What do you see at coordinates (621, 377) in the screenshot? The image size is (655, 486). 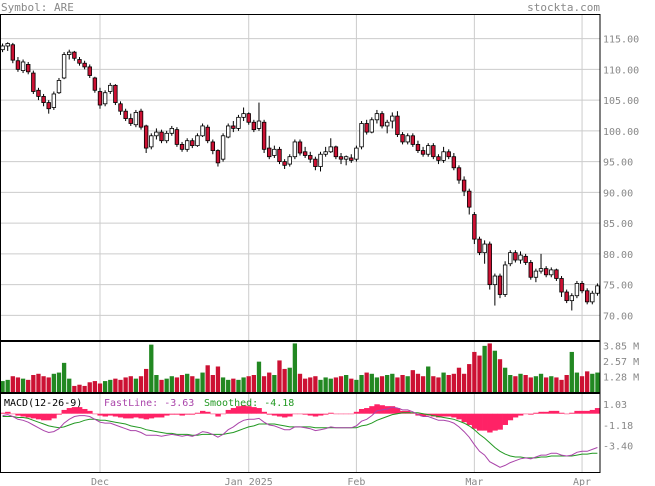 I see `volume-tick-label: 1.28 M` at bounding box center [621, 377].